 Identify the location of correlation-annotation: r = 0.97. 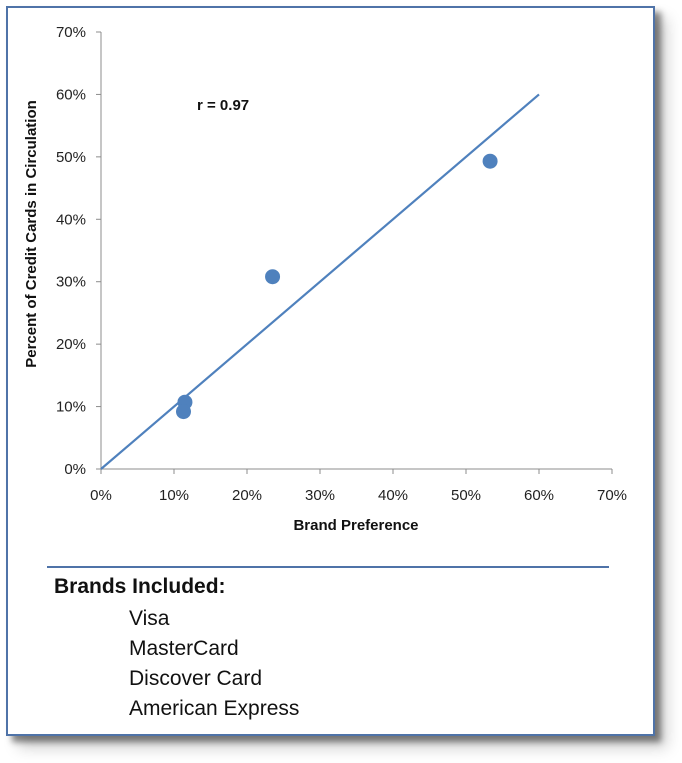
(223, 105).